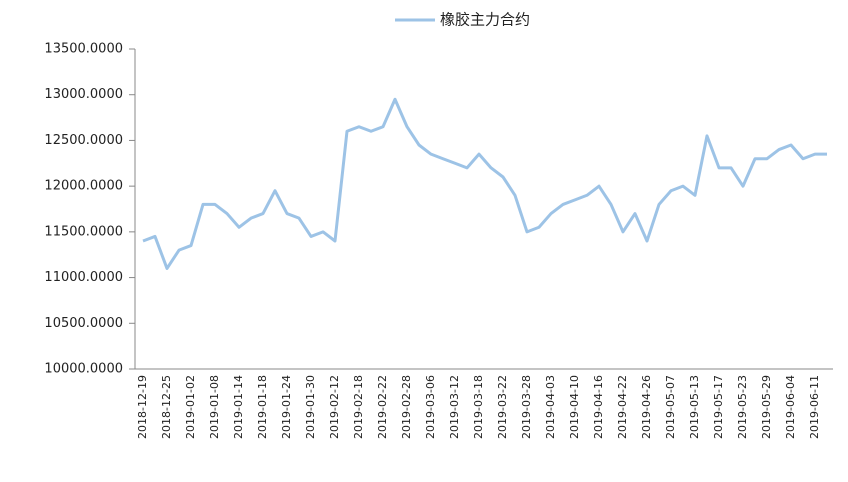 This screenshot has width=848, height=482. What do you see at coordinates (262, 407) in the screenshot?
I see `x-tick-label: 2019-01-18` at bounding box center [262, 407].